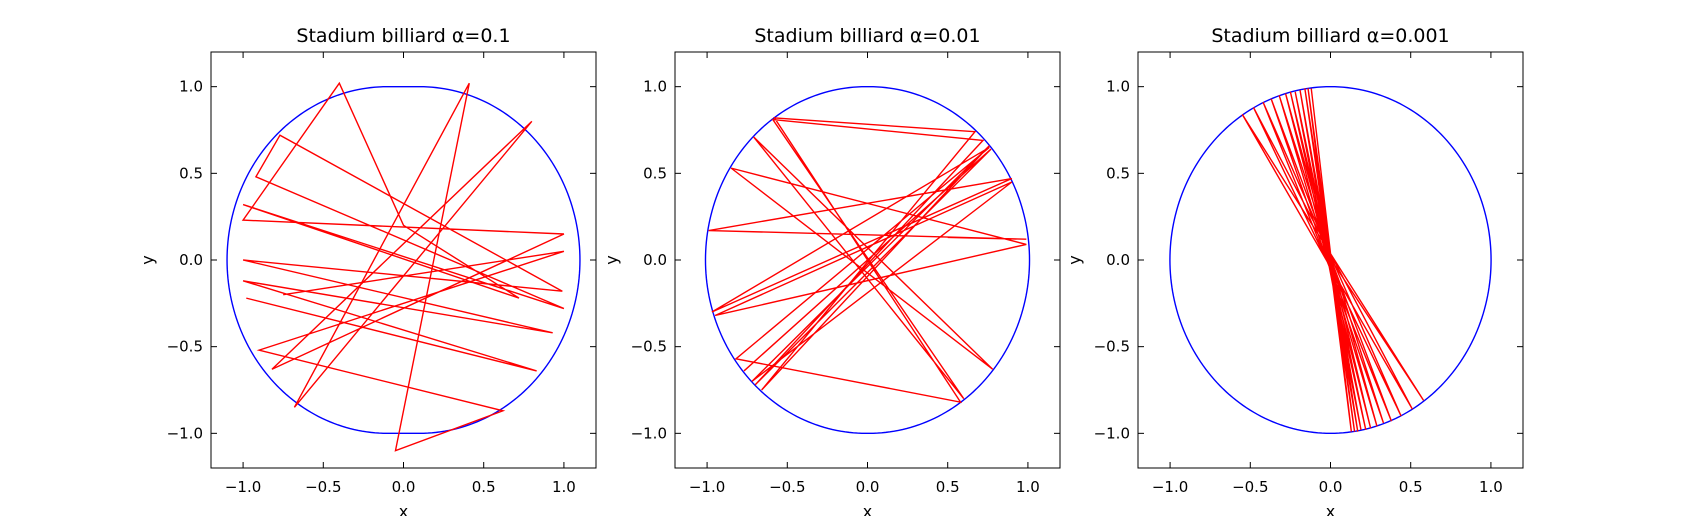  I want to click on chart-title: Stadium billiard α=0.1, so click(403, 36).